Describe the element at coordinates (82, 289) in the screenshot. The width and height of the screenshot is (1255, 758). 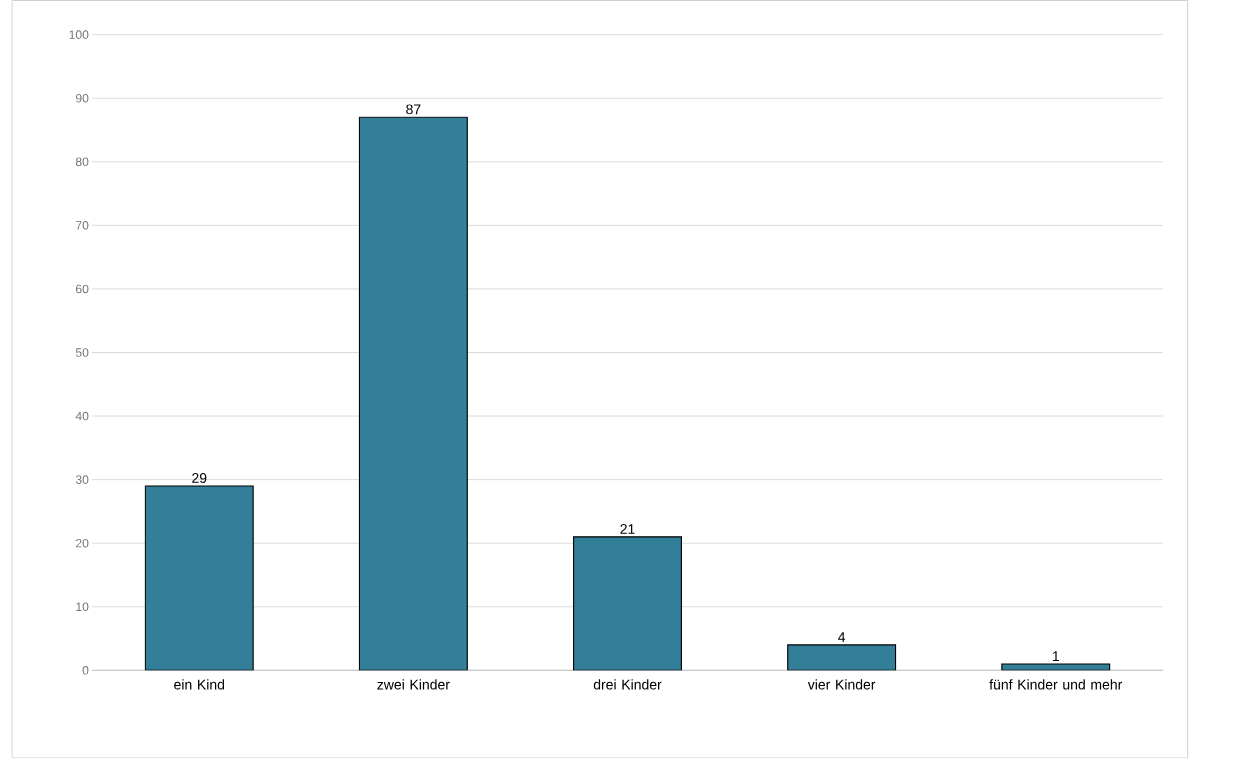
I see `y-tick-label: 60` at that location.